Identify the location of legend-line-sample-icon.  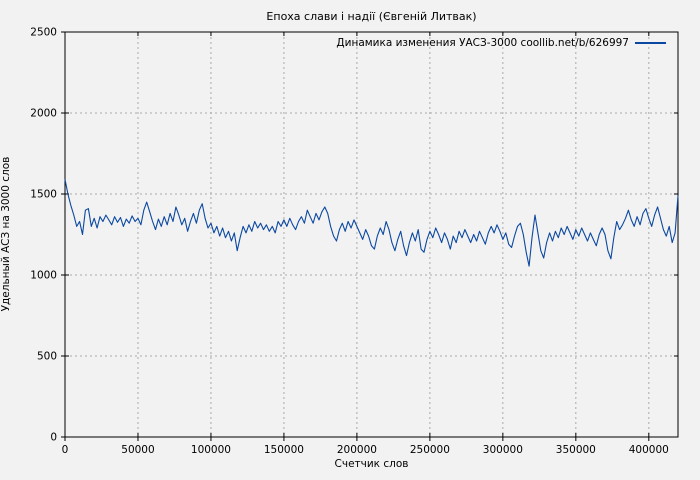
(650, 43).